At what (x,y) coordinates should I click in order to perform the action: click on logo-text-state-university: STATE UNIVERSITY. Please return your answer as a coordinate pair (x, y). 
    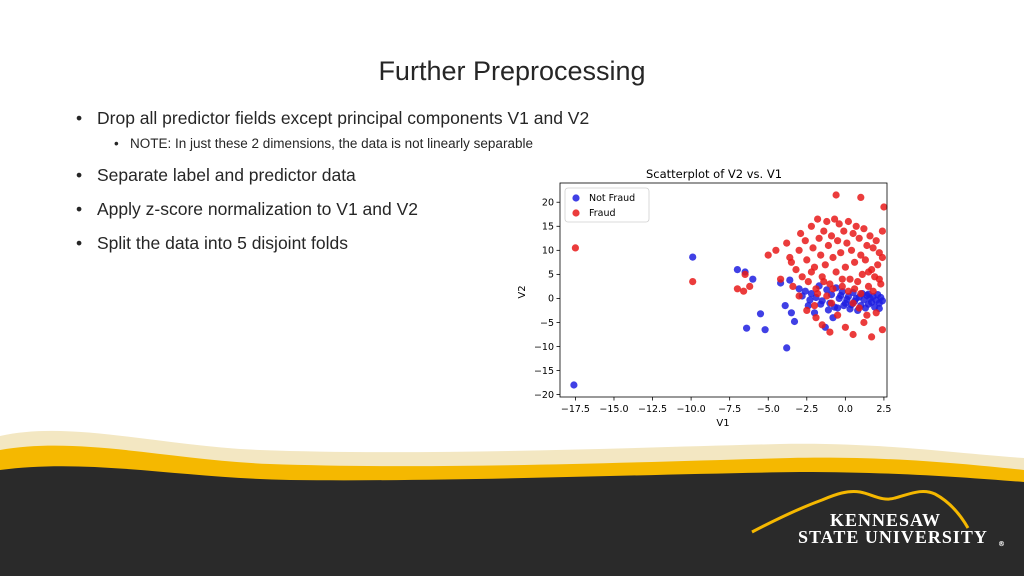
    Looking at the image, I should click on (893, 537).